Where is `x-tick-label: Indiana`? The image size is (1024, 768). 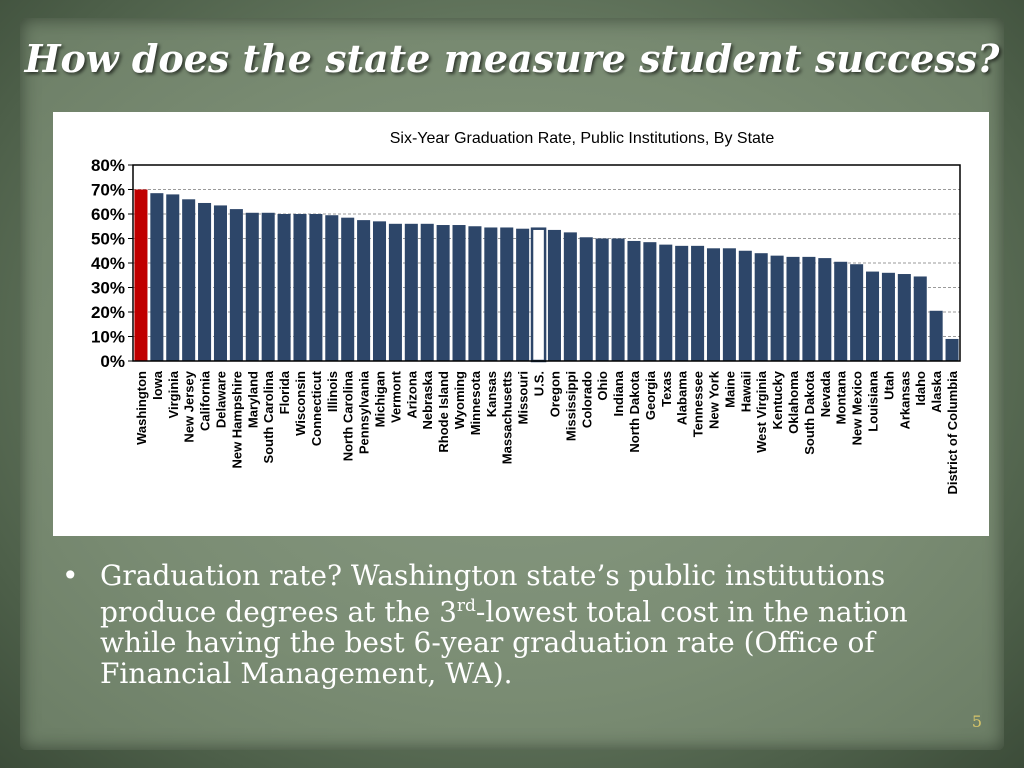 x-tick-label: Indiana is located at coordinates (618, 393).